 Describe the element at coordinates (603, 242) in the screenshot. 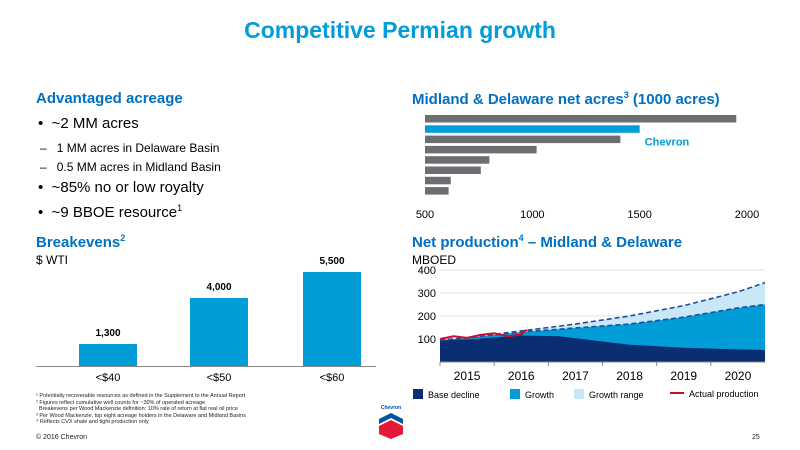

I see `production-heading-suffix: – Midland & Delaware` at that location.